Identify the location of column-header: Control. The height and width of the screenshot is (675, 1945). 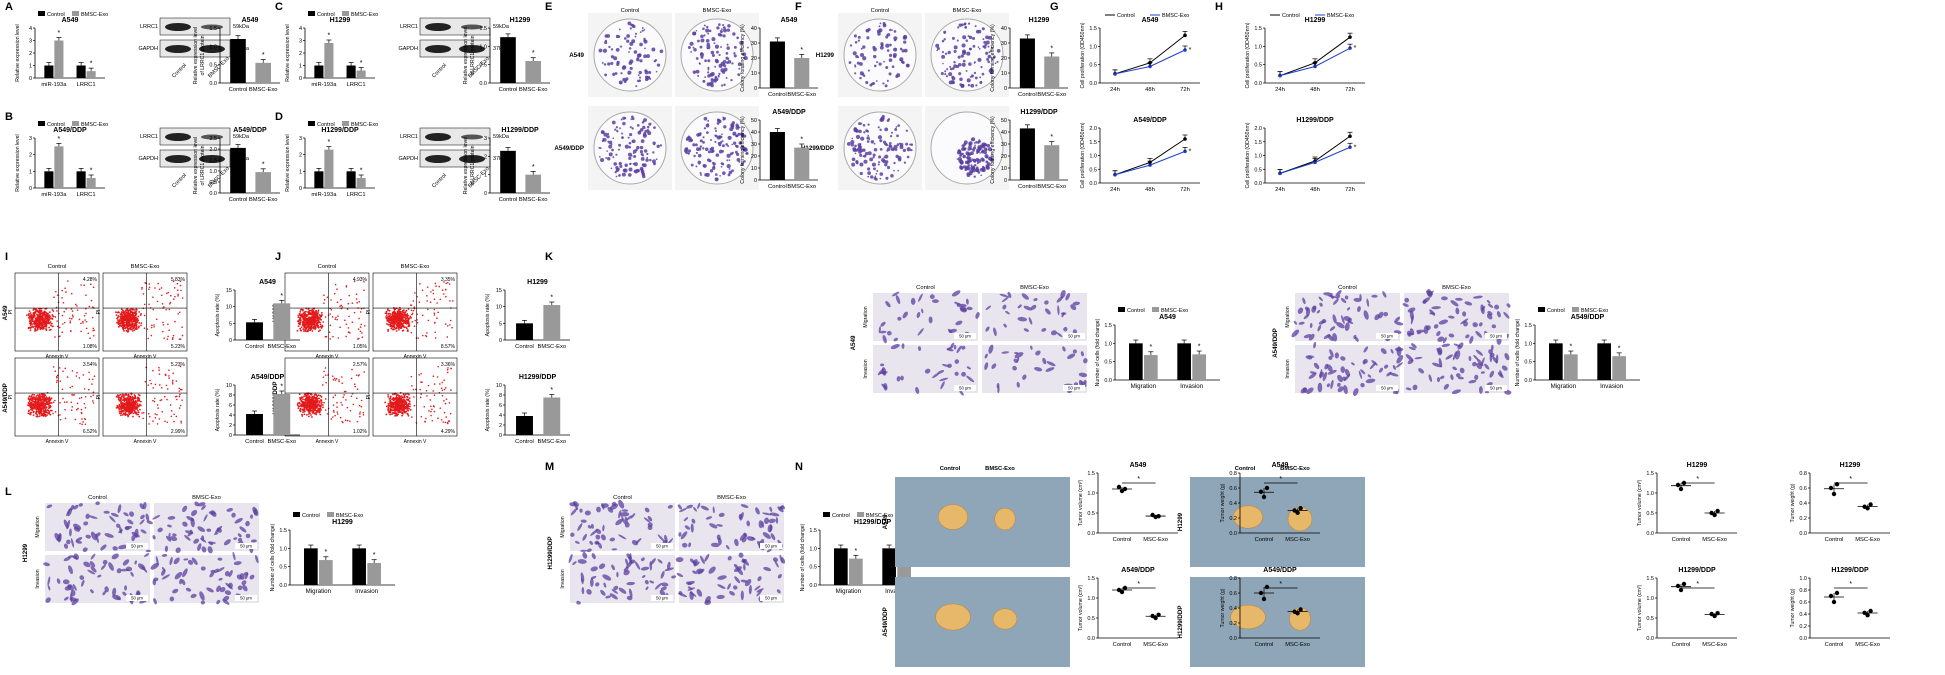
(880, 11).